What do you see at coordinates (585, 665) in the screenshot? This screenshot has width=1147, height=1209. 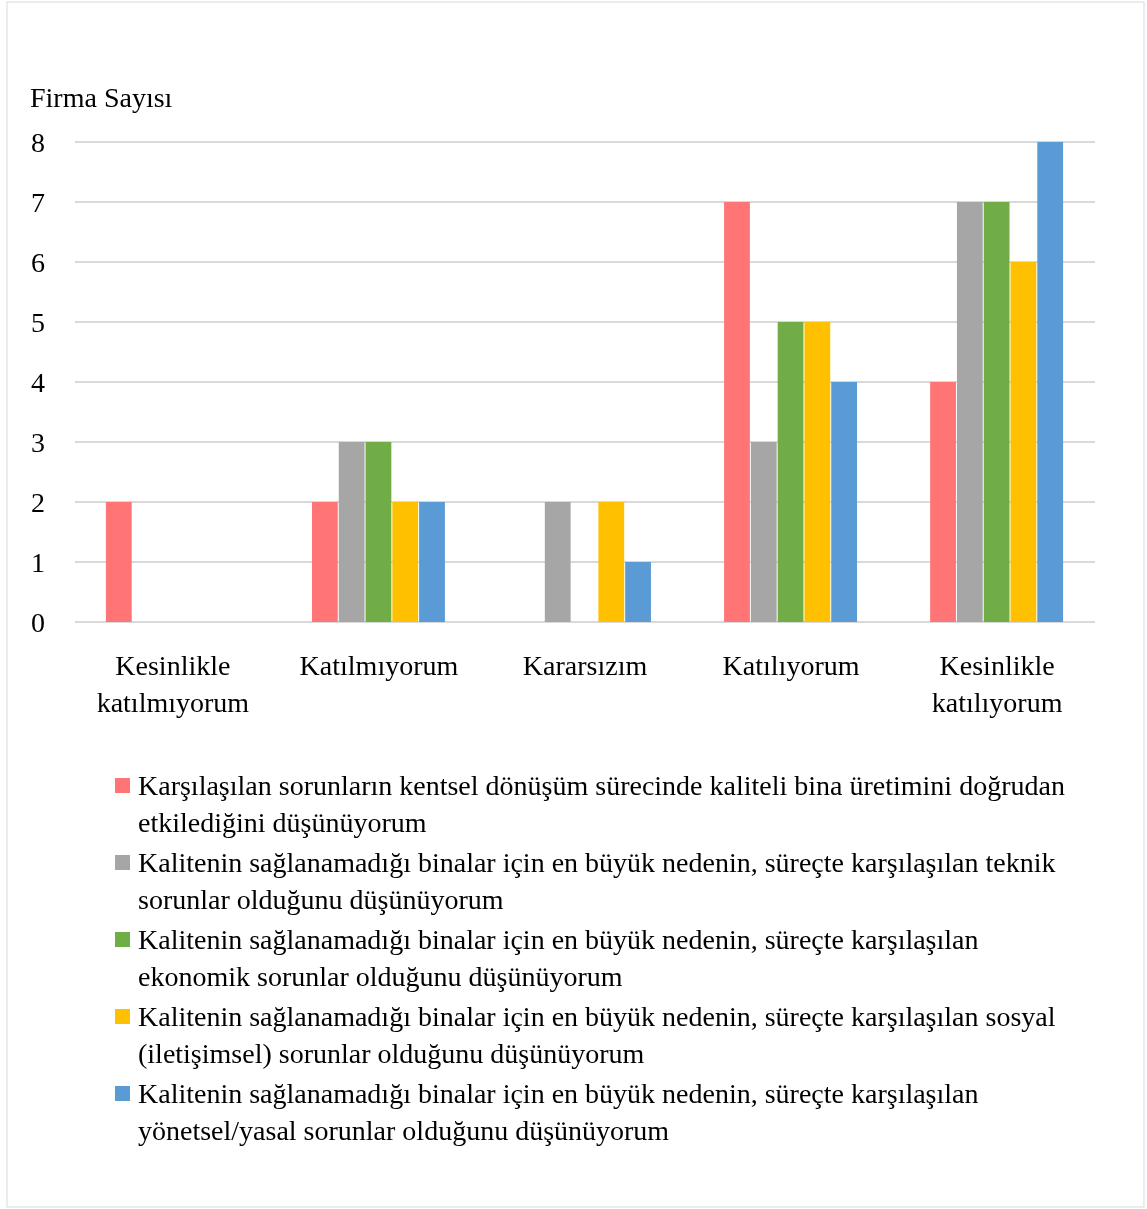 I see `x-tick-label: Kararsızım` at bounding box center [585, 665].